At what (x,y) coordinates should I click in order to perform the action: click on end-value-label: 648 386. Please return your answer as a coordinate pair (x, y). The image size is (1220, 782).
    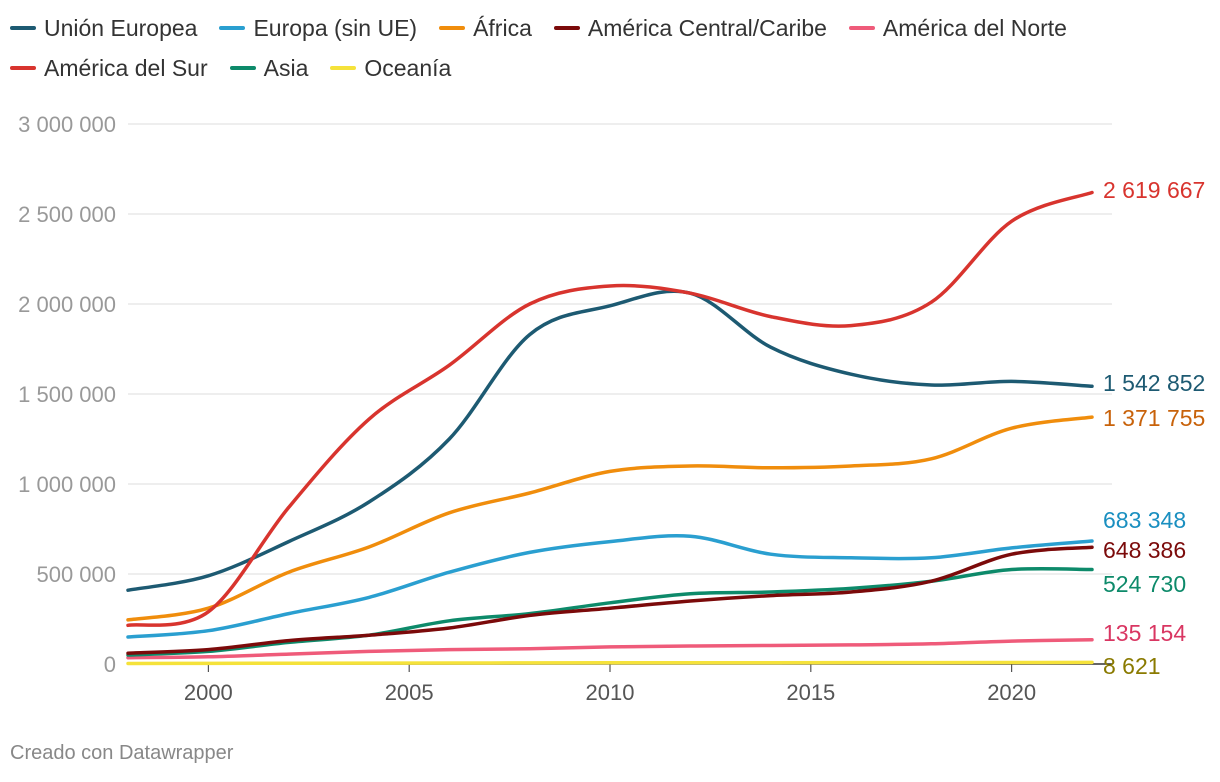
    Looking at the image, I should click on (1144, 550).